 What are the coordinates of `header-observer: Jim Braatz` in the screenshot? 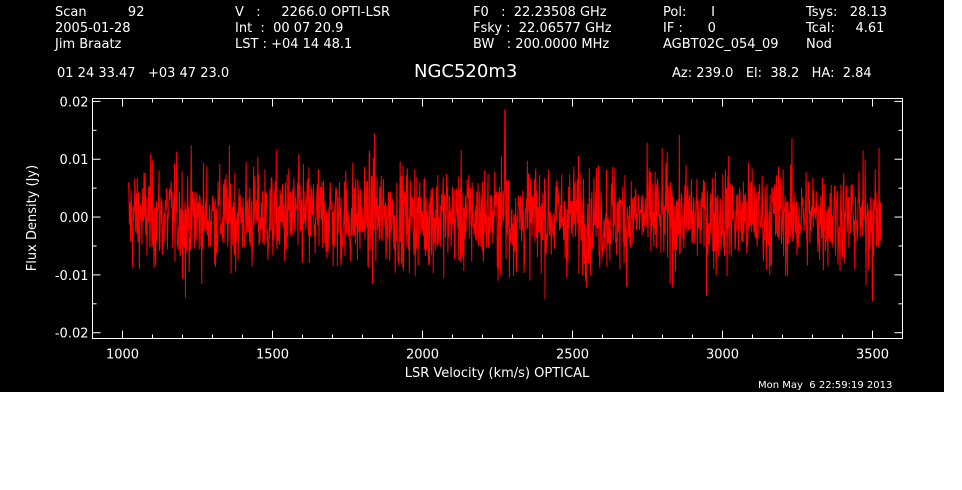 It's located at (88, 44).